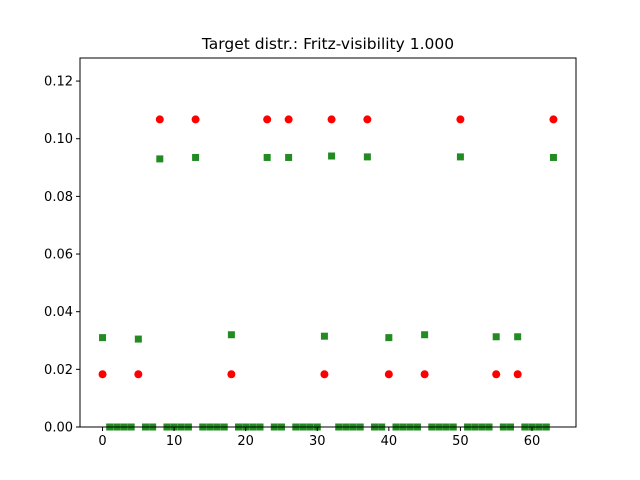 The height and width of the screenshot is (480, 640). Describe the element at coordinates (327, 44) in the screenshot. I see `chart-title: Target distr.: Fritz-visibility 1.000` at that location.